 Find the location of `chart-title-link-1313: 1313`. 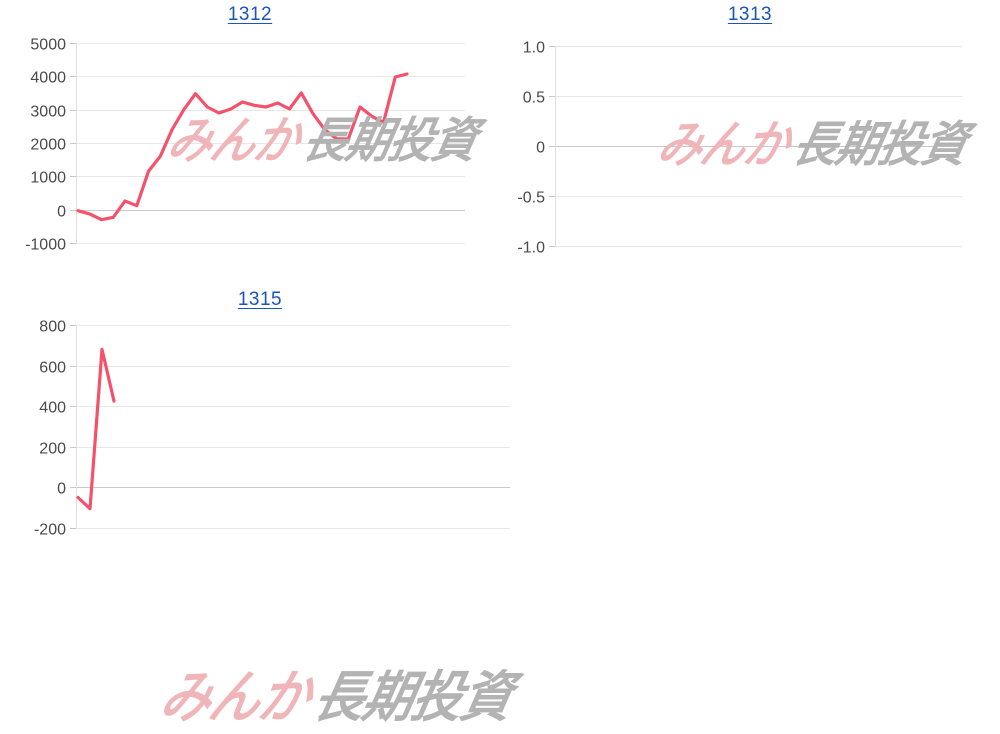

chart-title-link-1313: 1313 is located at coordinates (750, 14).